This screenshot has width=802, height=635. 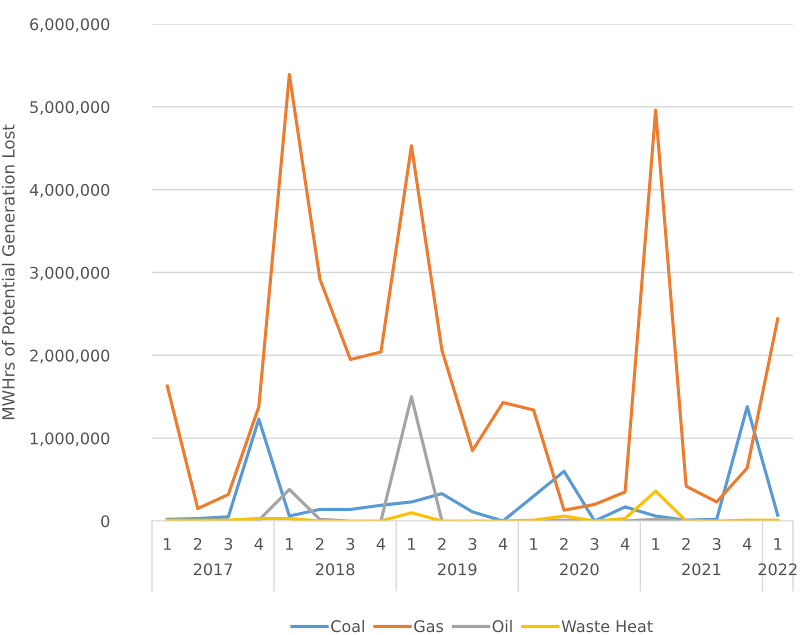 I want to click on text: 2022, so click(x=777, y=569).